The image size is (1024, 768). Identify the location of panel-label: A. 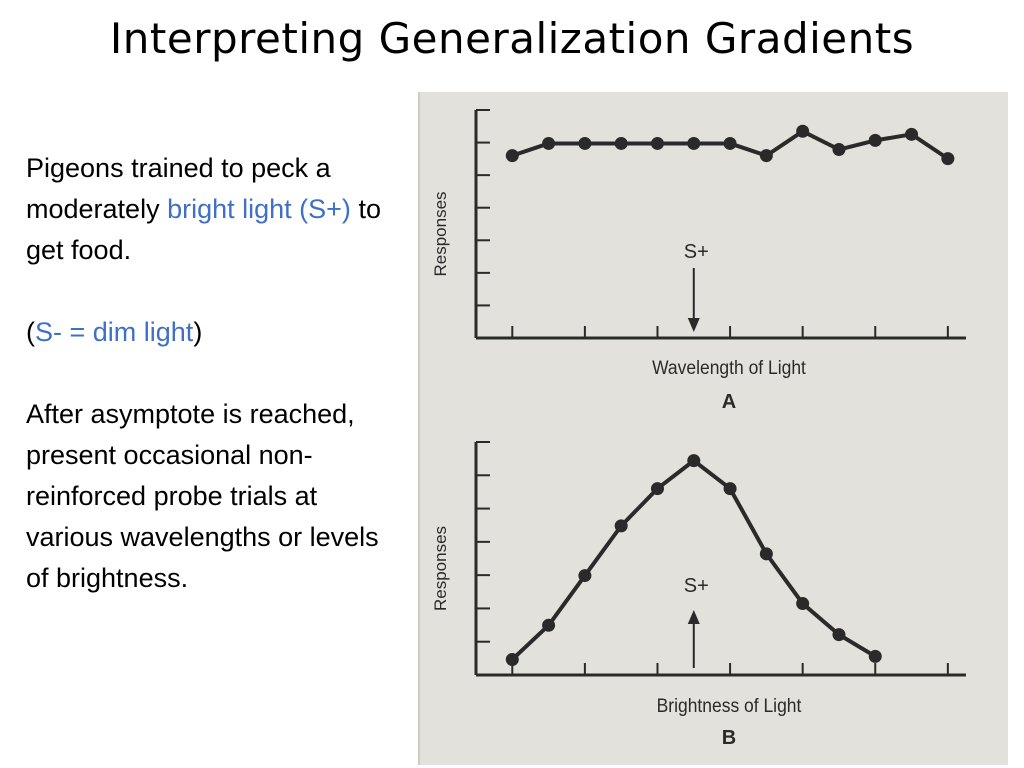
(729, 402).